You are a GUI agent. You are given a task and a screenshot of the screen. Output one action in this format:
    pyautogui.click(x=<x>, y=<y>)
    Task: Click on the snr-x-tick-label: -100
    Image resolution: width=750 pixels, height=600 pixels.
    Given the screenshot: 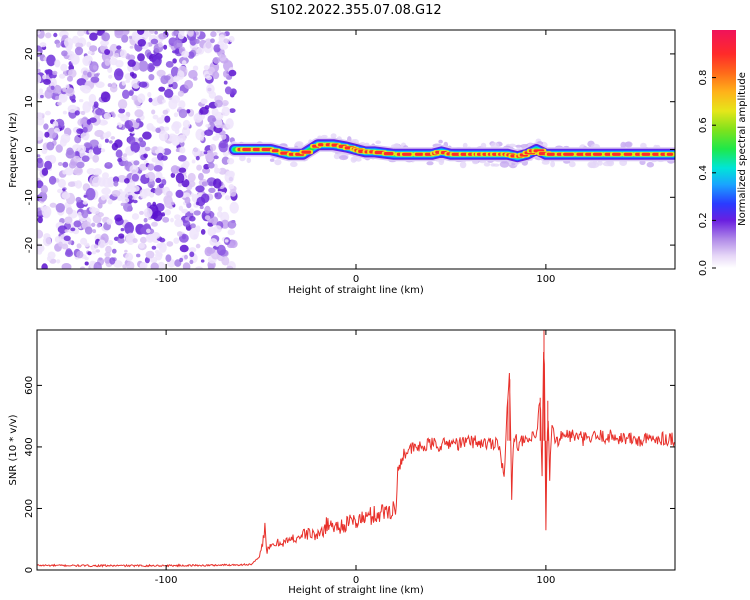 What is the action you would take?
    pyautogui.click(x=166, y=580)
    